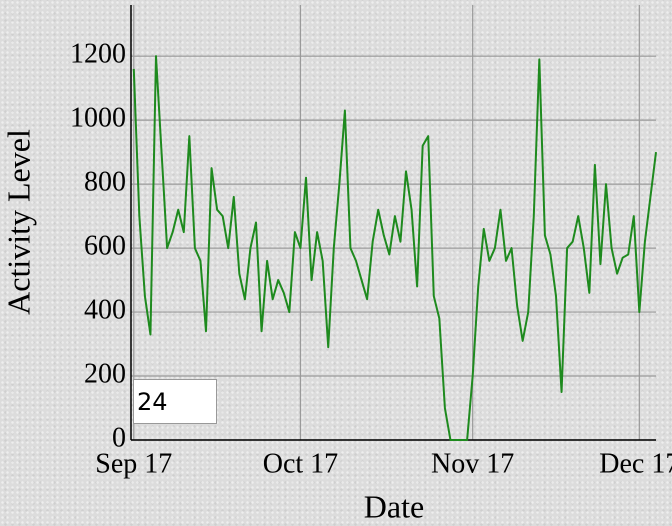 The image size is (672, 526). I want to click on y-tick-label: 200, so click(105, 373).